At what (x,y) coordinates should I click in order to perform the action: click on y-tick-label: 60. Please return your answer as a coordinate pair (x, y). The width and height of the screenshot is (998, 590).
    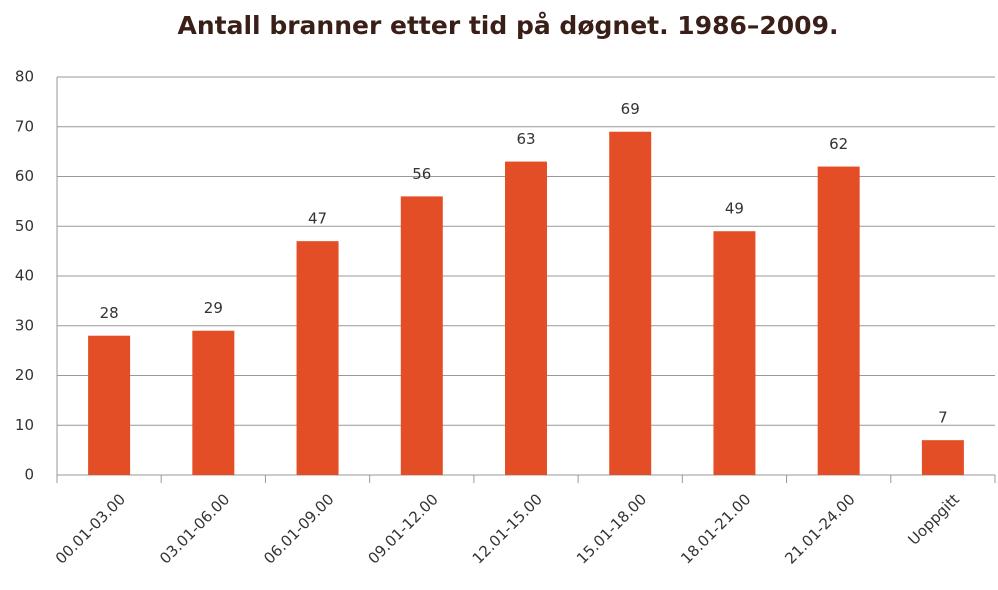
    Looking at the image, I should click on (24, 176).